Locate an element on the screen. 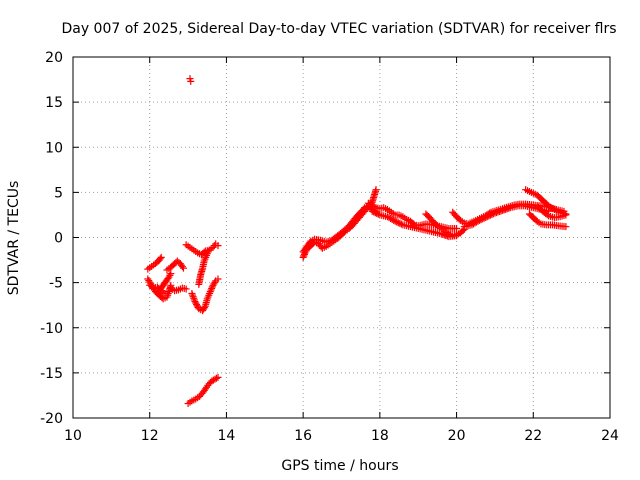  series-cluster-12h-d is located at coordinates (157, 289).